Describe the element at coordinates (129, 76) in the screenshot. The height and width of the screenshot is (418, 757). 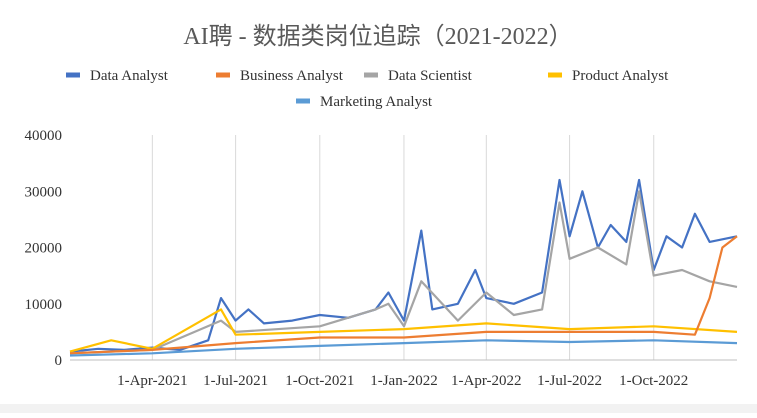
I see `legend-label-0: Data Analyst` at that location.